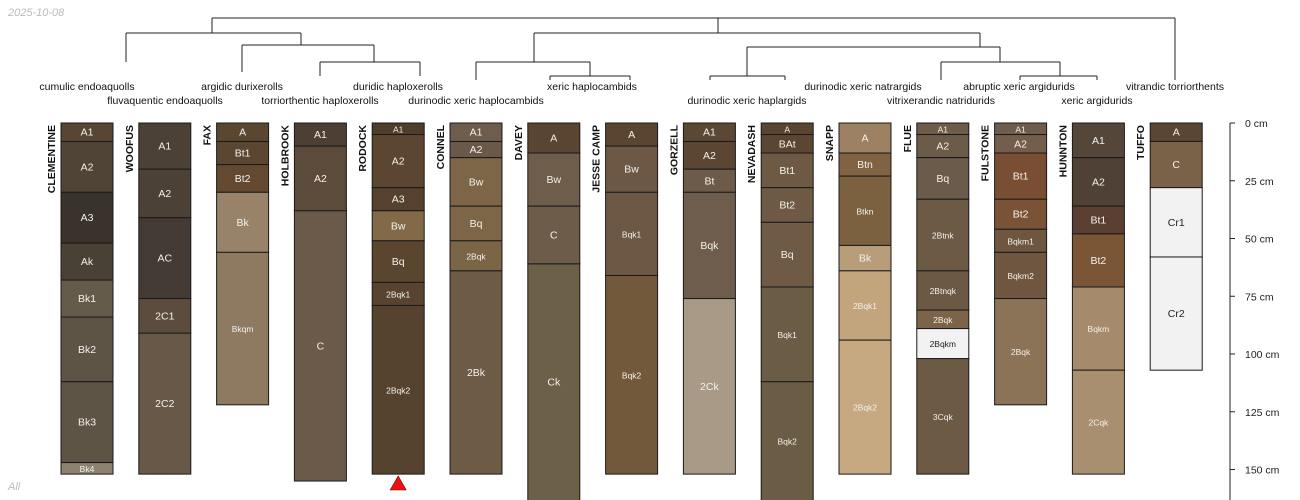 The image size is (1300, 500). I want to click on horizon-label: Bk3, so click(87, 423).